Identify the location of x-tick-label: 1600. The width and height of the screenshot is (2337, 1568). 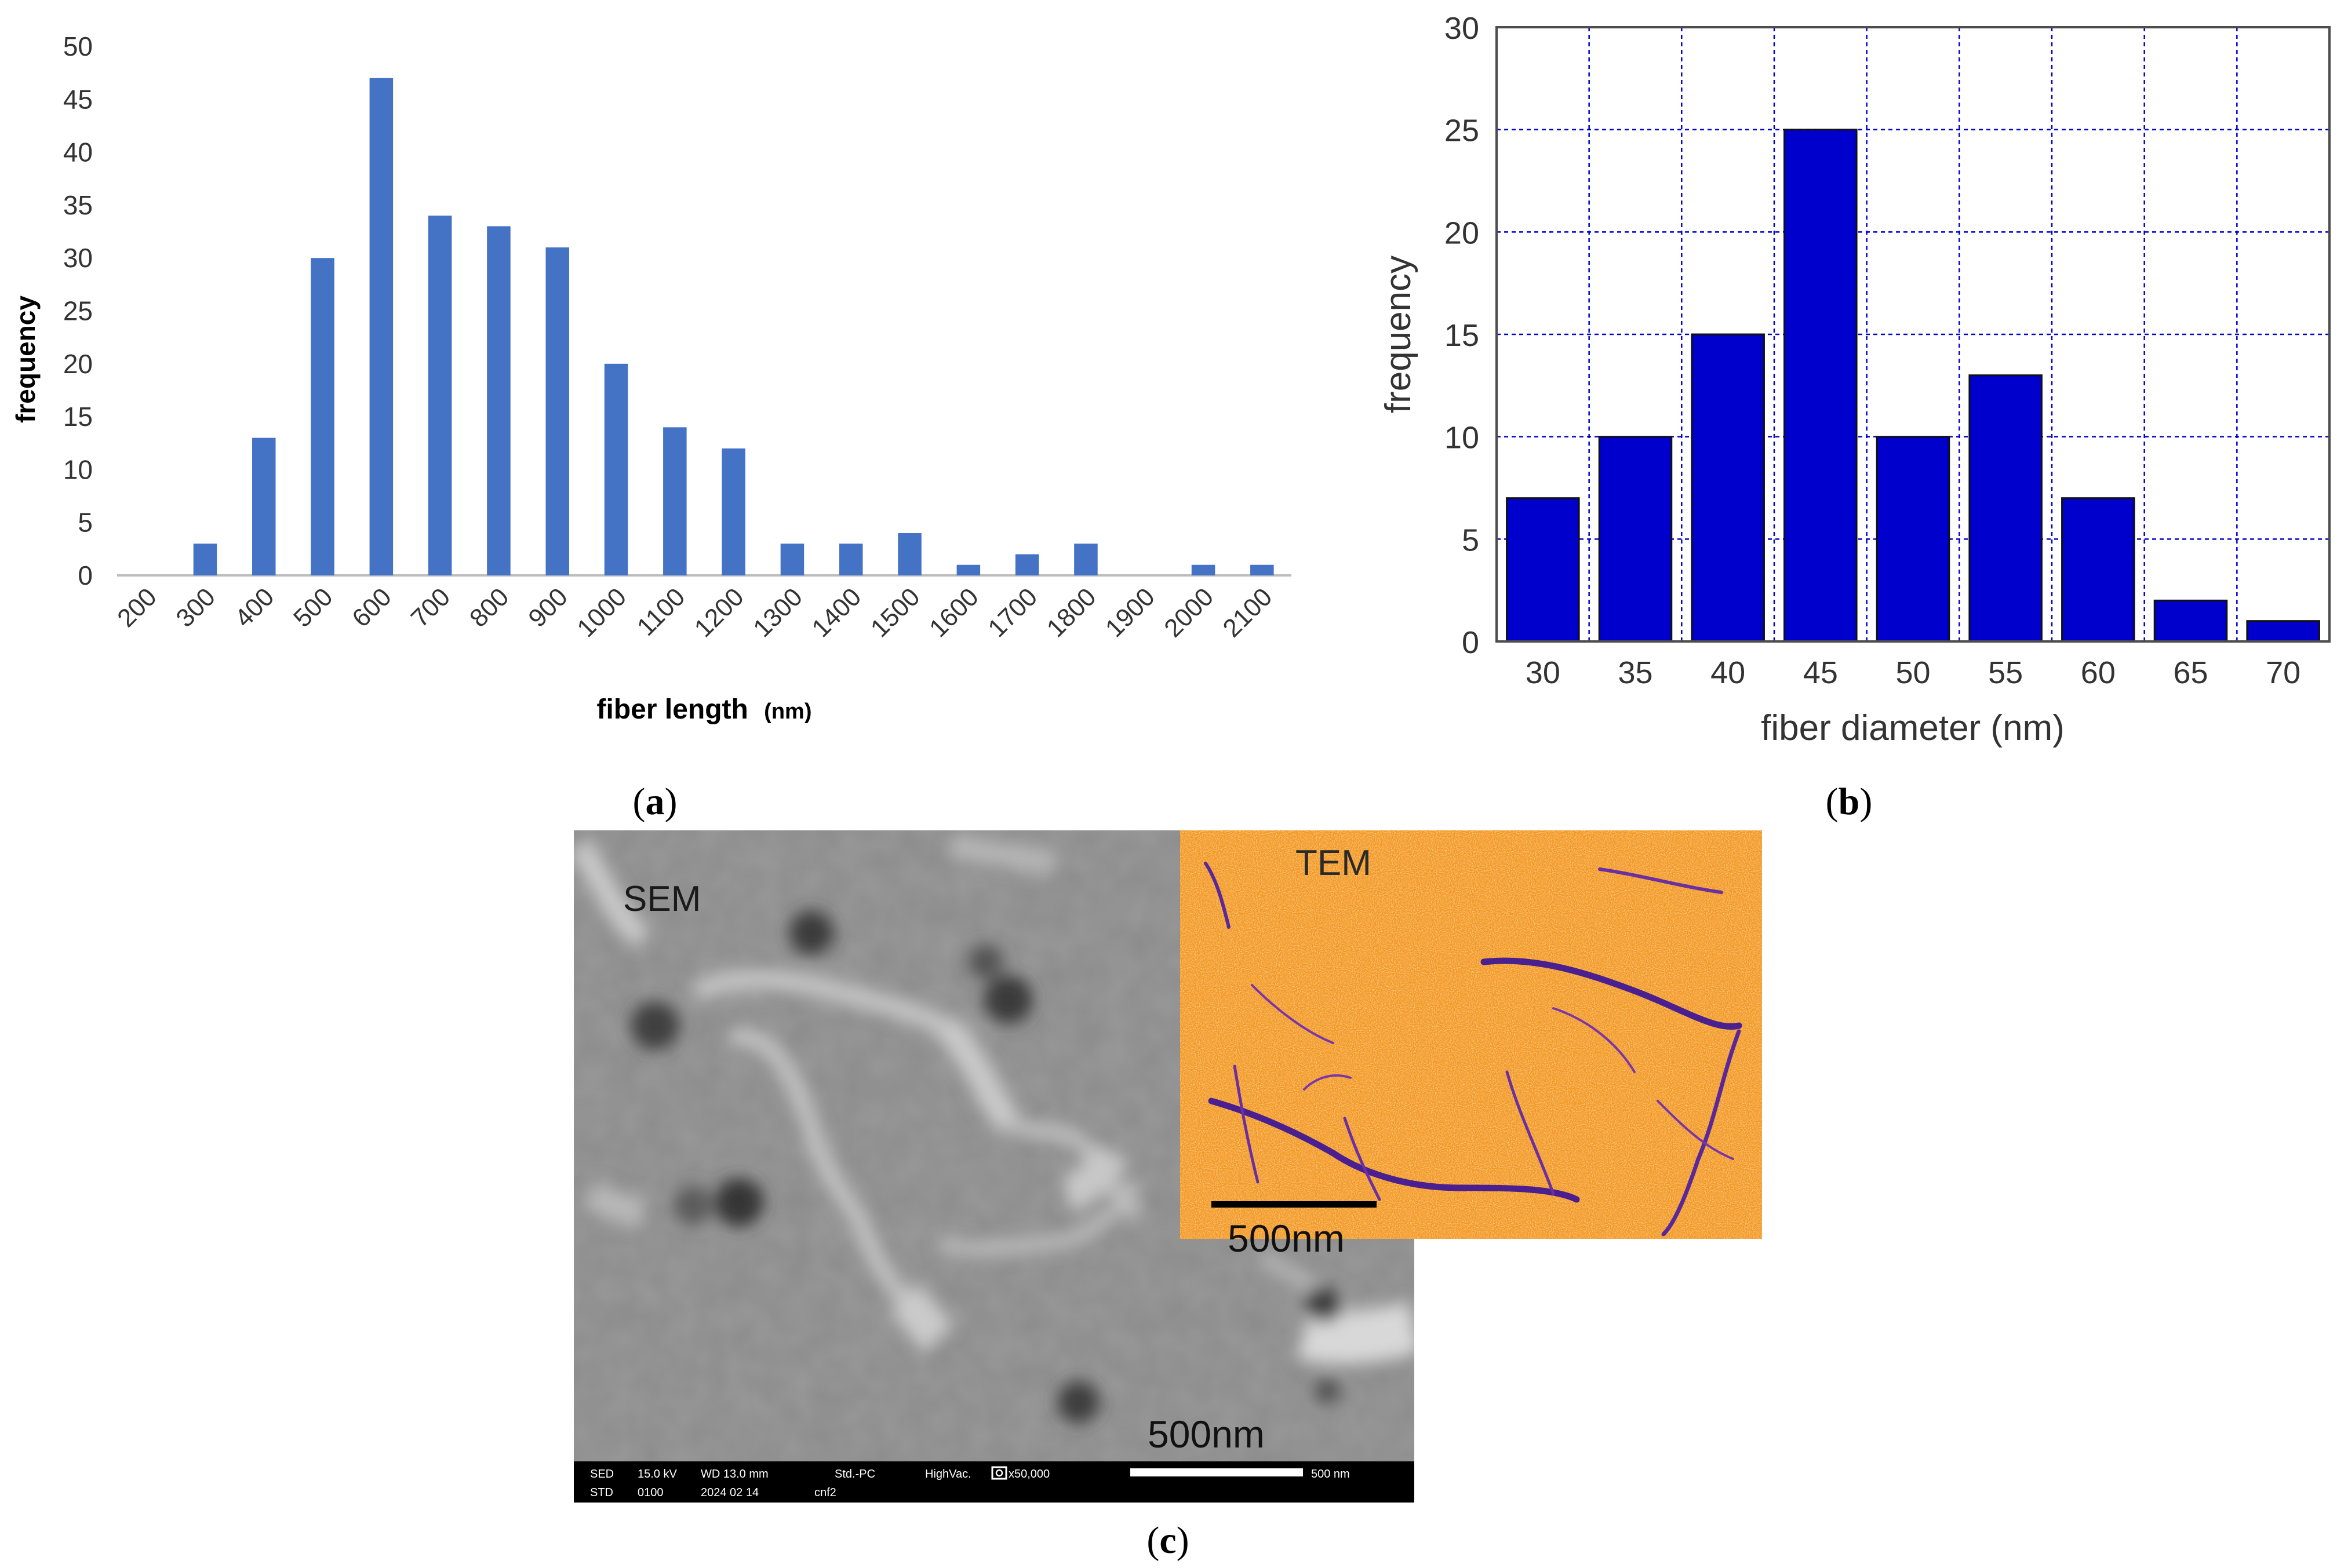
(954, 612).